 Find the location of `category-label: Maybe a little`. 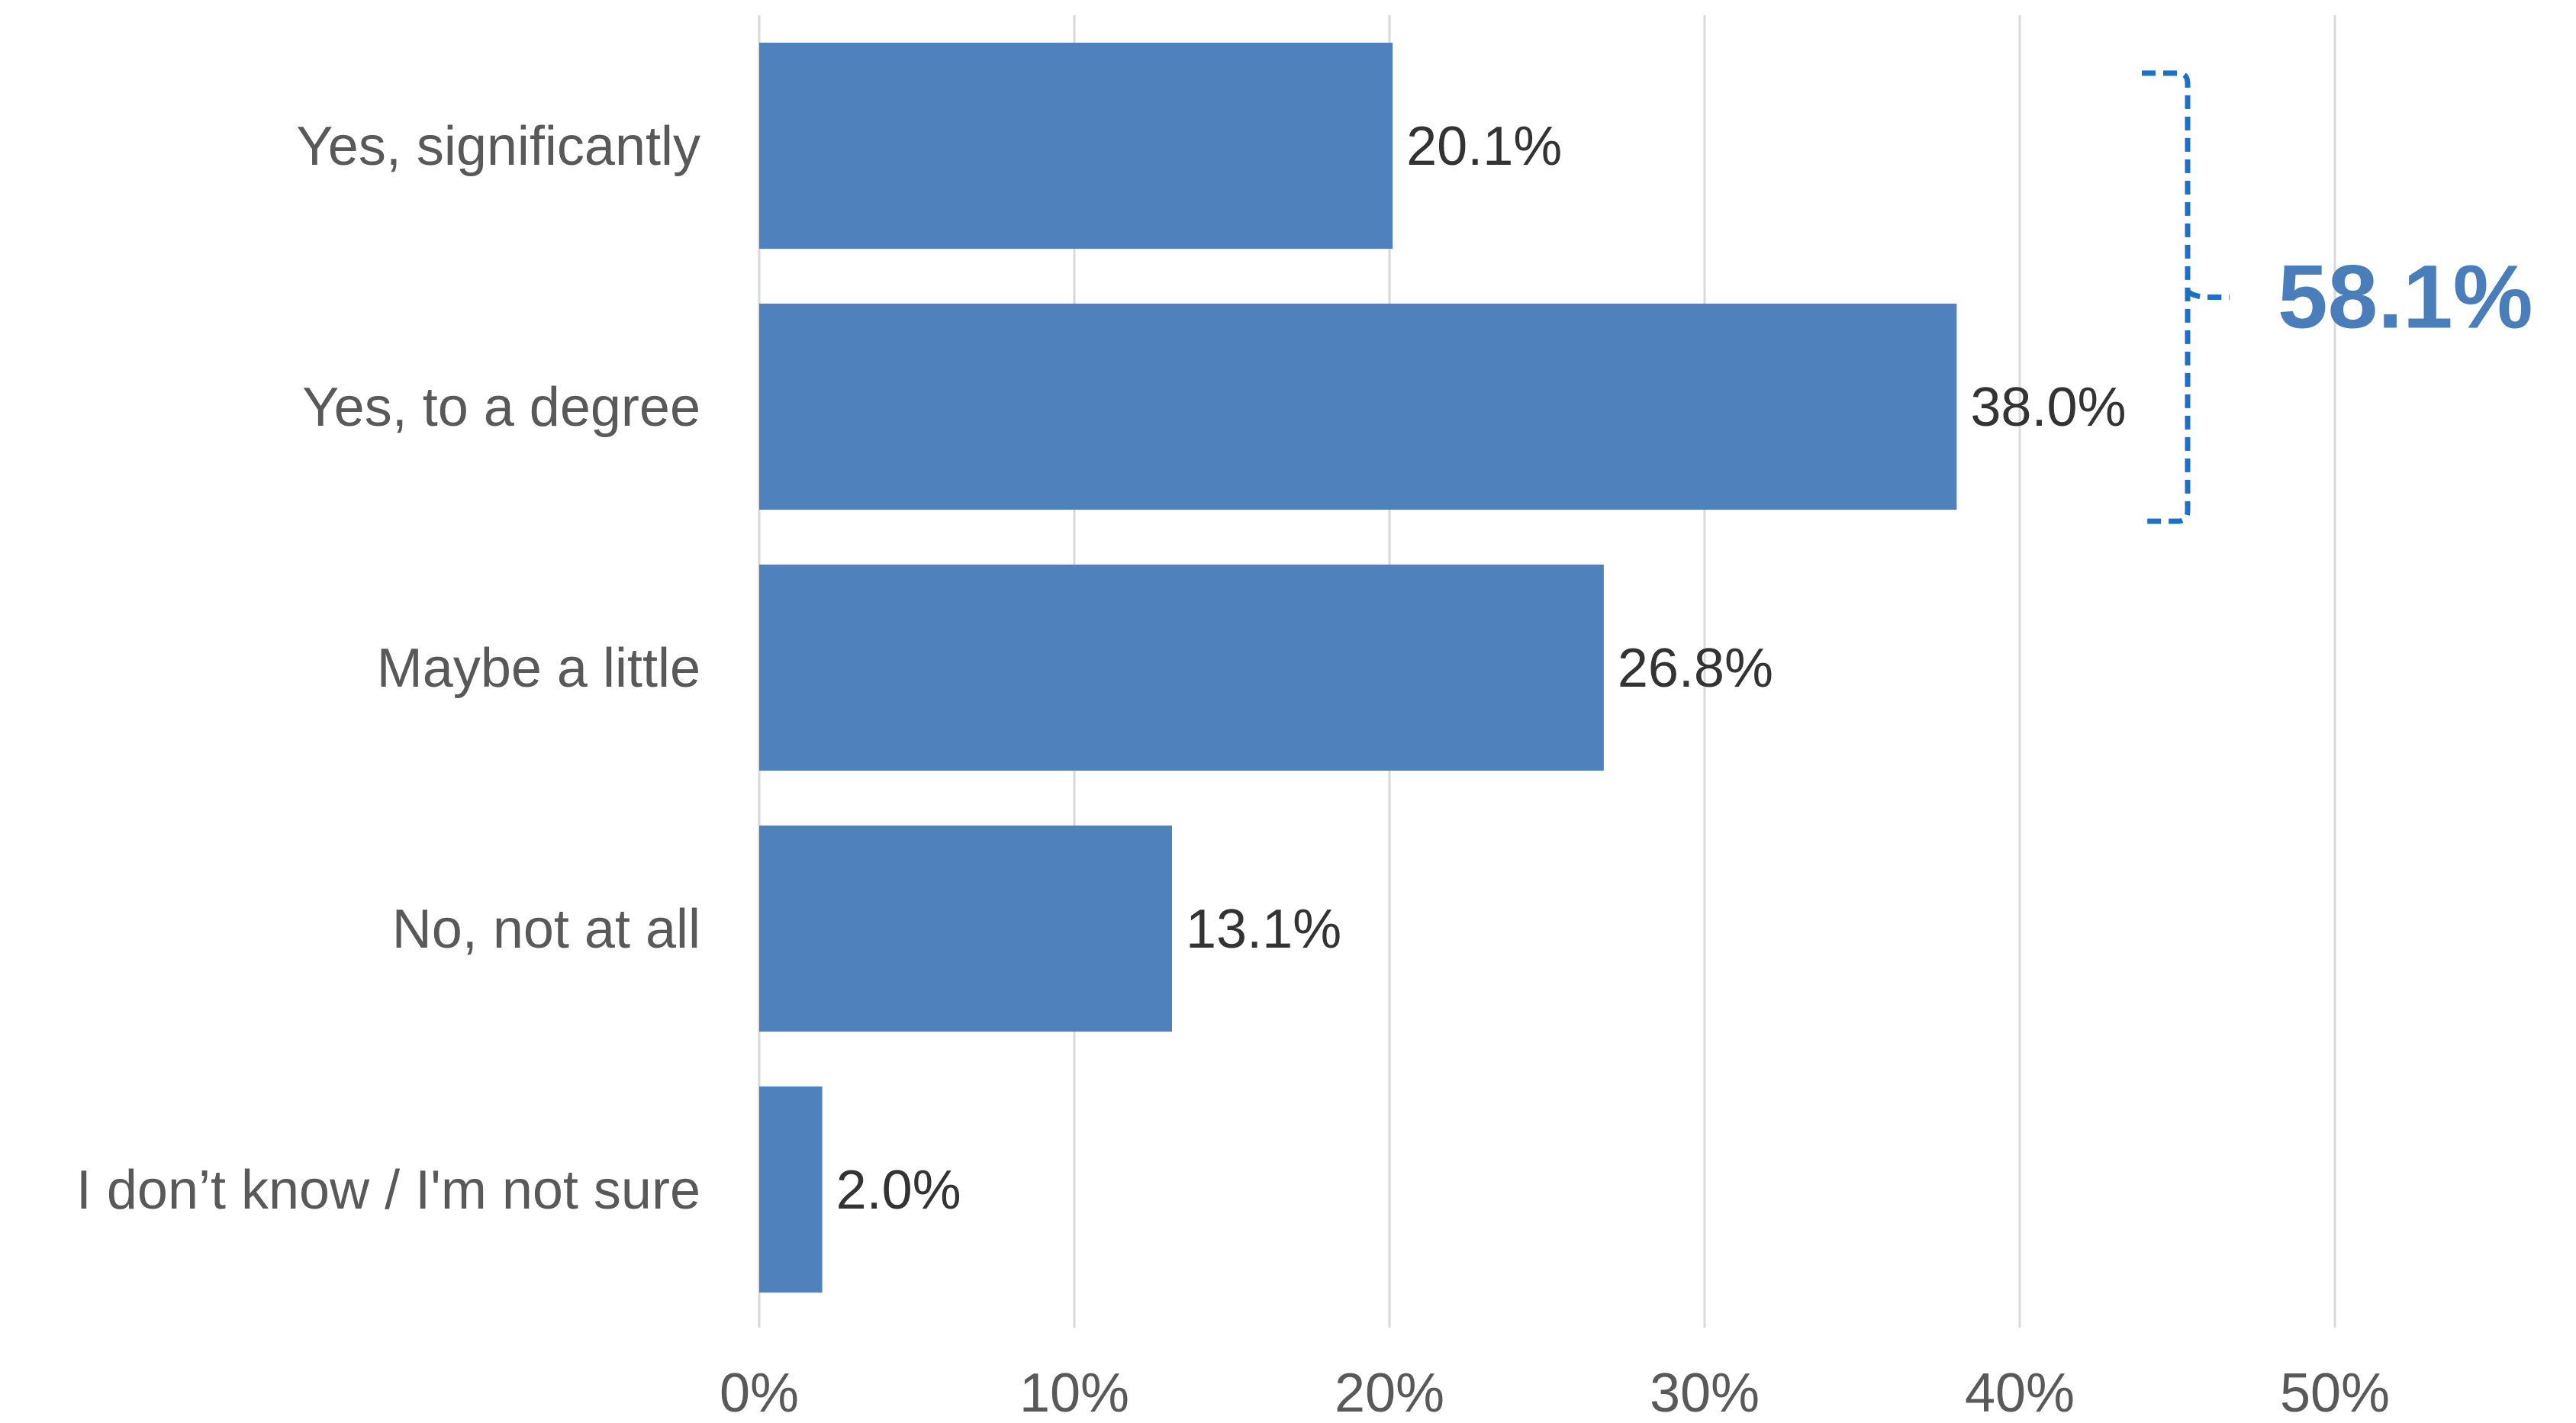

category-label: Maybe a little is located at coordinates (538, 668).